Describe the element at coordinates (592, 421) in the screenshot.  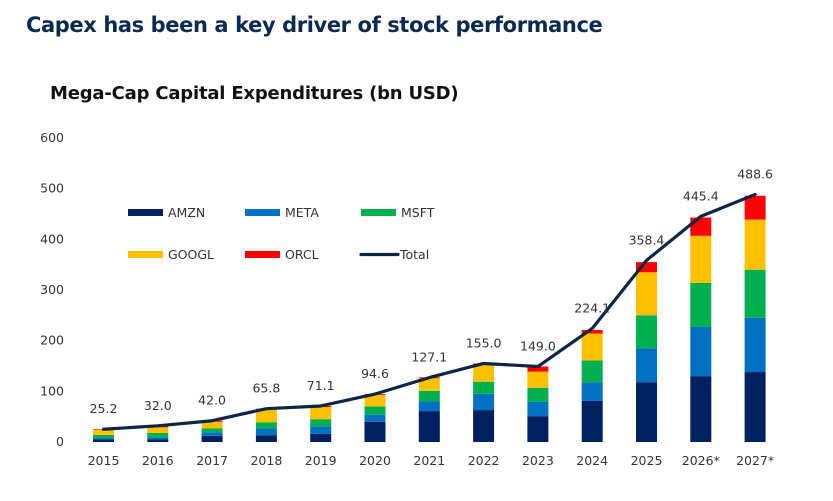
I see `bar-amzn-2024` at that location.